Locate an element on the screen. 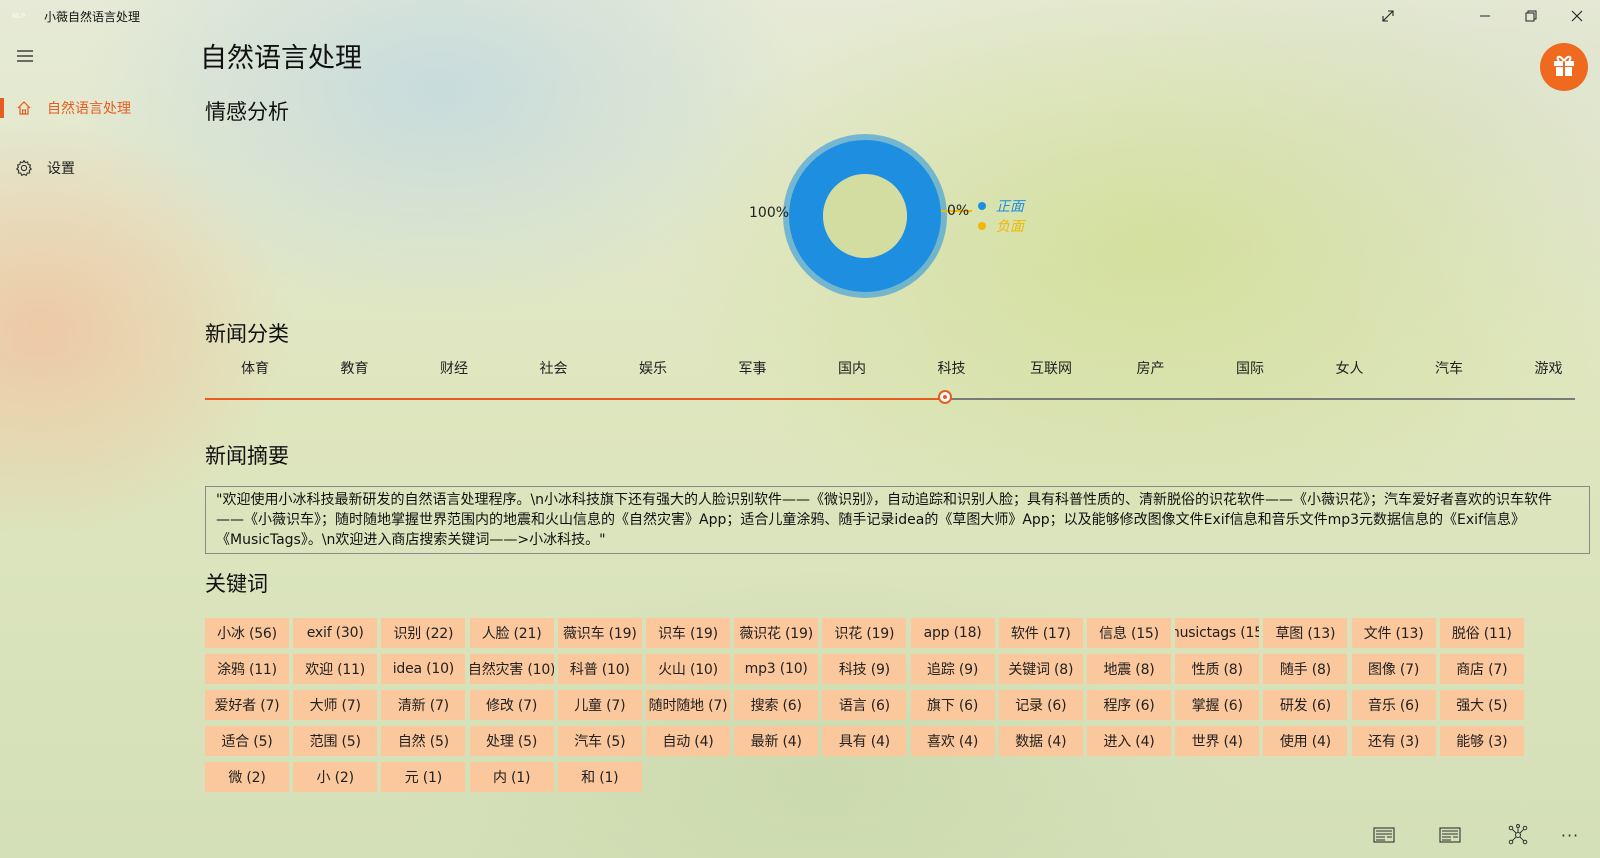  category-label: 娱乐 is located at coordinates (653, 369).